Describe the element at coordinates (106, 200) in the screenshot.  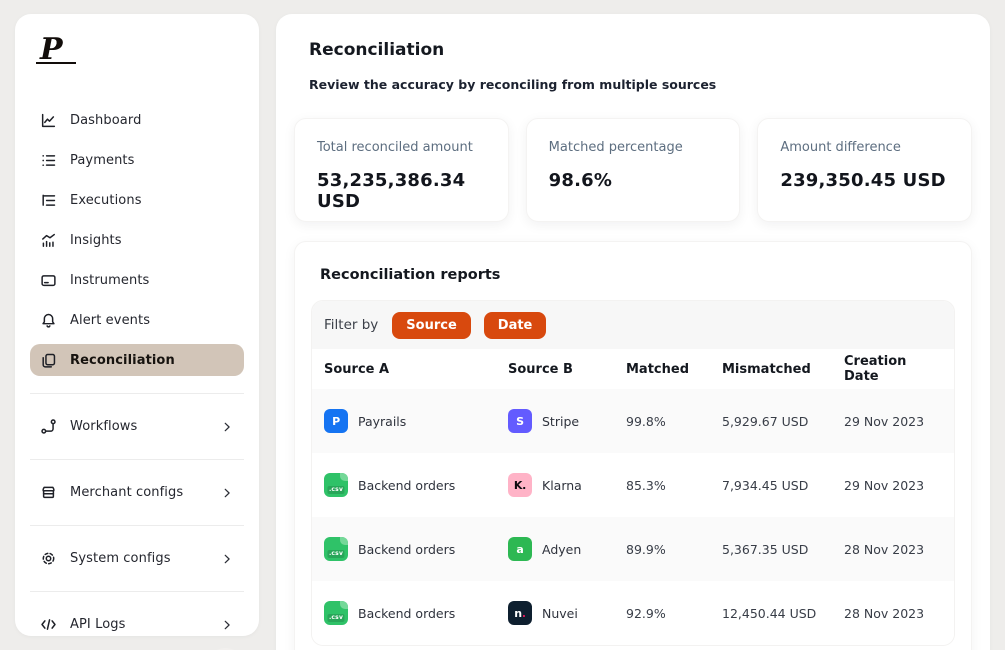
I see `sidebar-item-label: Executions` at that location.